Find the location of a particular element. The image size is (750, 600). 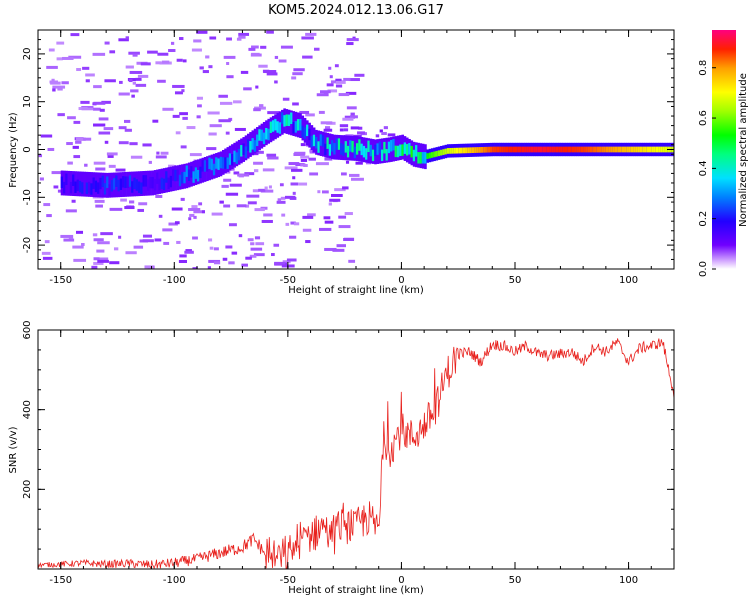

snr-x-tick-label: -50 is located at coordinates (288, 580).